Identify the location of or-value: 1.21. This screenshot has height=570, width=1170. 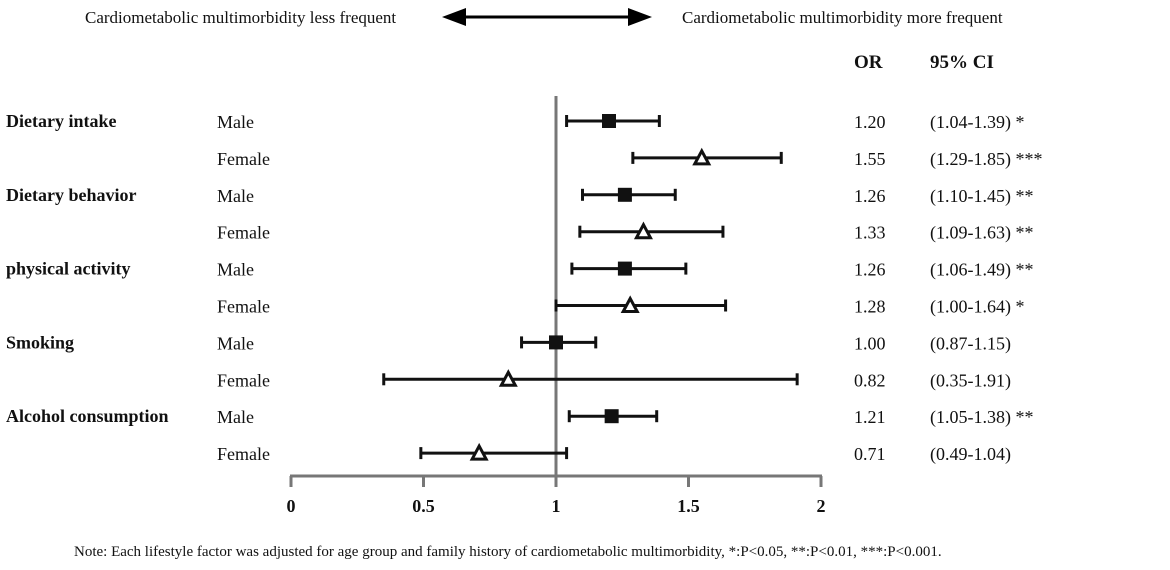
(870, 417).